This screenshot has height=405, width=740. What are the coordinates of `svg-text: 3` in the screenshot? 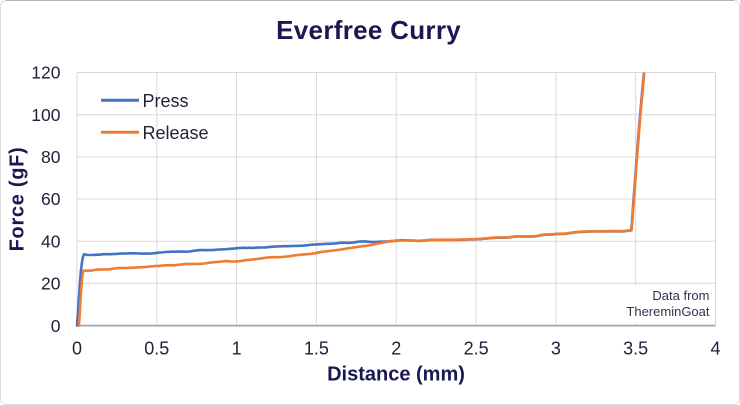 It's located at (556, 349).